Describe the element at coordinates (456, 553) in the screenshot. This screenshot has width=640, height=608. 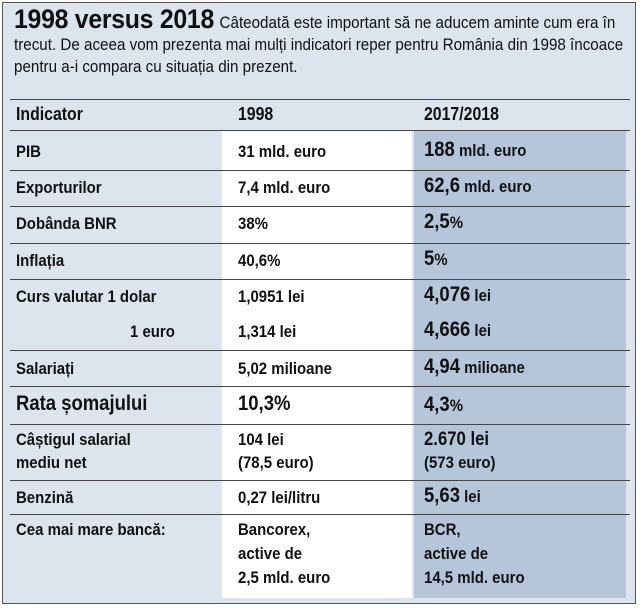
I see `value-2018: active de` at that location.